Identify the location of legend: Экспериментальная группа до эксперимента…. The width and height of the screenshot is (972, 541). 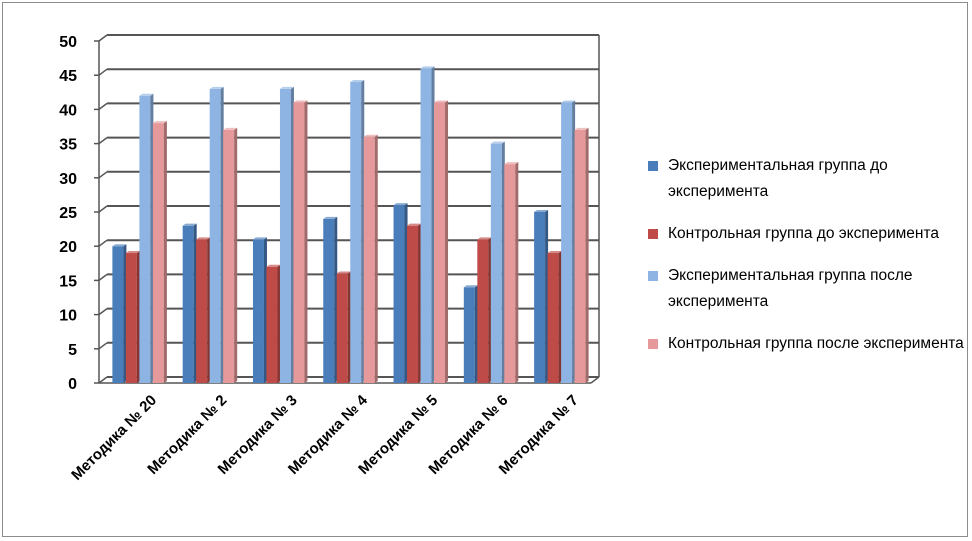
(808, 263).